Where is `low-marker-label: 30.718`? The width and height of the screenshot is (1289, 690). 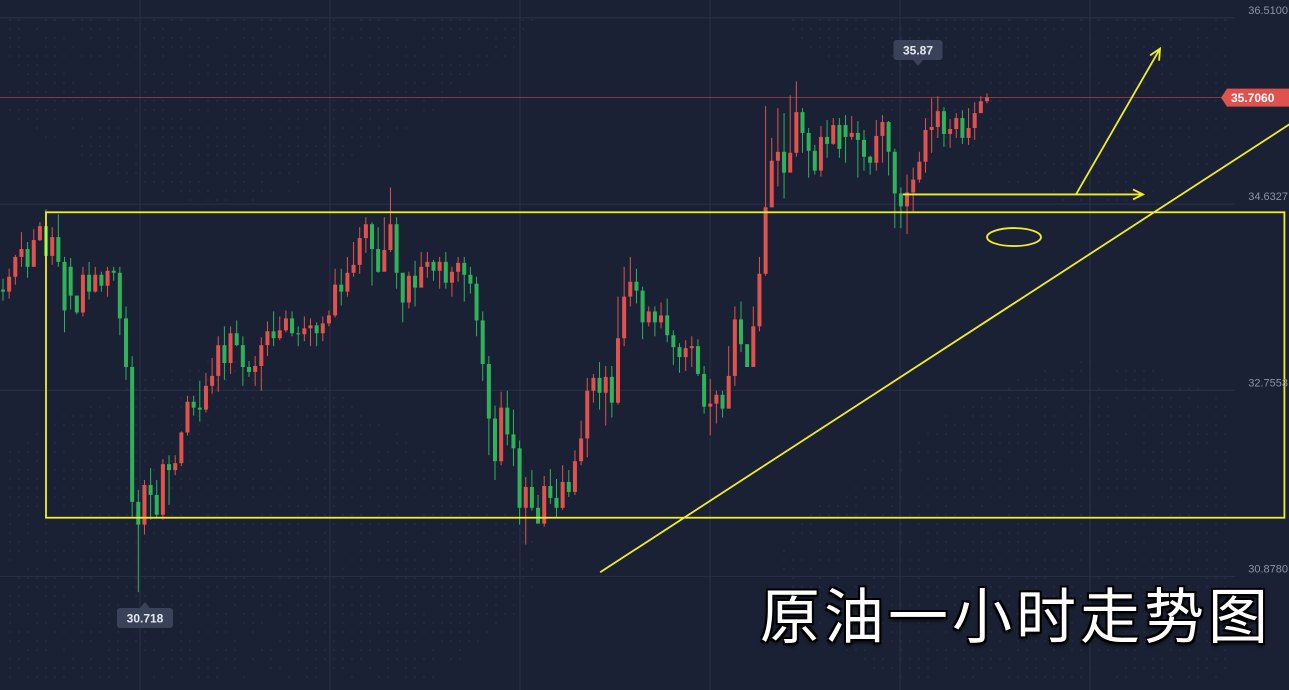
low-marker-label: 30.718 is located at coordinates (145, 619).